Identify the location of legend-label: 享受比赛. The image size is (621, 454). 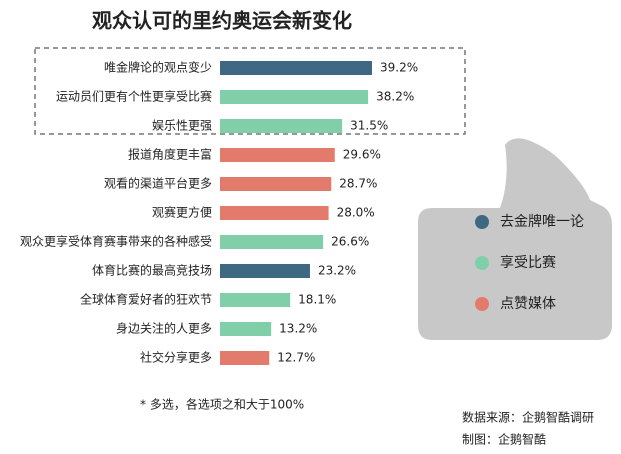
(528, 262).